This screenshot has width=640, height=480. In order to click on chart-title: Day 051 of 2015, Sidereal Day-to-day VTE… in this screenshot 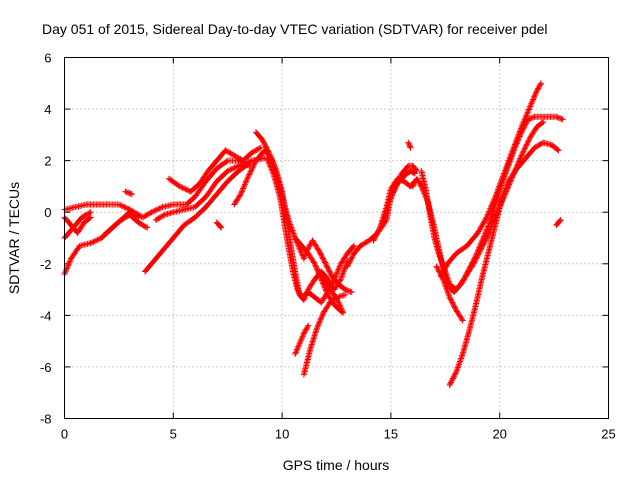, I will do `click(295, 29)`.